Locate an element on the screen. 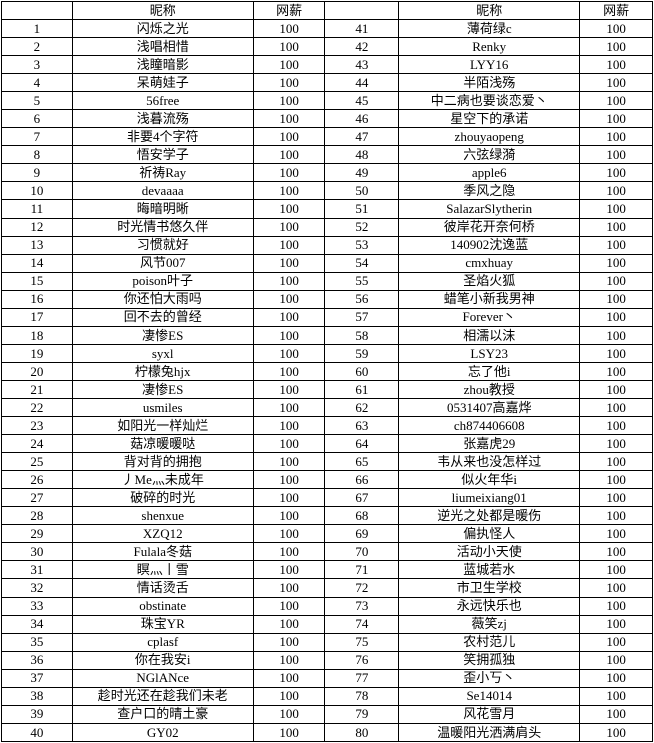 This screenshot has height=743, width=654. table-row: 12 时光情书悠久伴 100 52 彼岸花开奈何桥 100 is located at coordinates (327, 227).